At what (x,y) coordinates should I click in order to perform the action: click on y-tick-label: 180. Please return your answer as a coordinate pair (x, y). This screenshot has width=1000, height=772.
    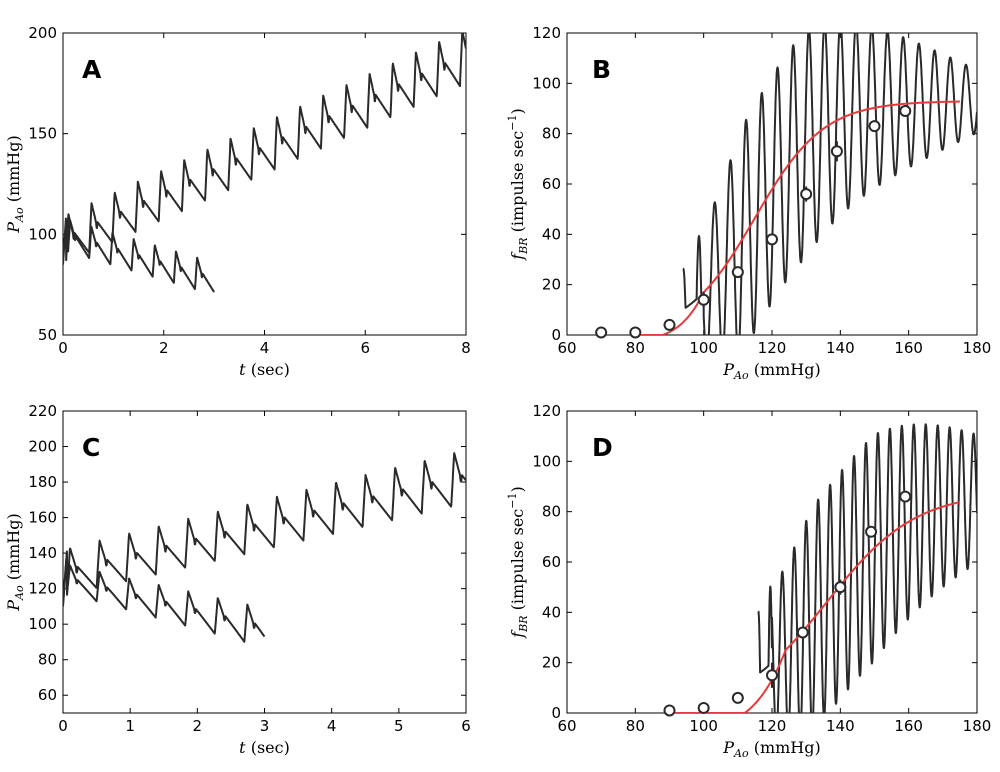
    Looking at the image, I should click on (42, 482).